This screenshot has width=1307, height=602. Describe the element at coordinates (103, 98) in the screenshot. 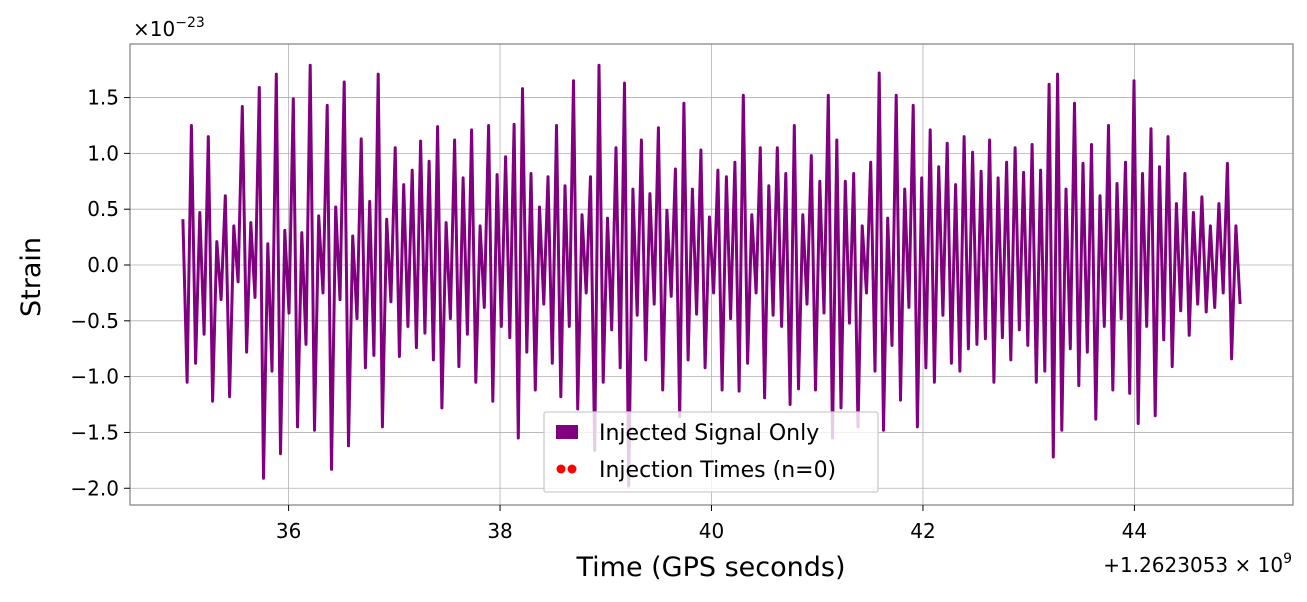

I see `y-tick-label: 1.5` at that location.